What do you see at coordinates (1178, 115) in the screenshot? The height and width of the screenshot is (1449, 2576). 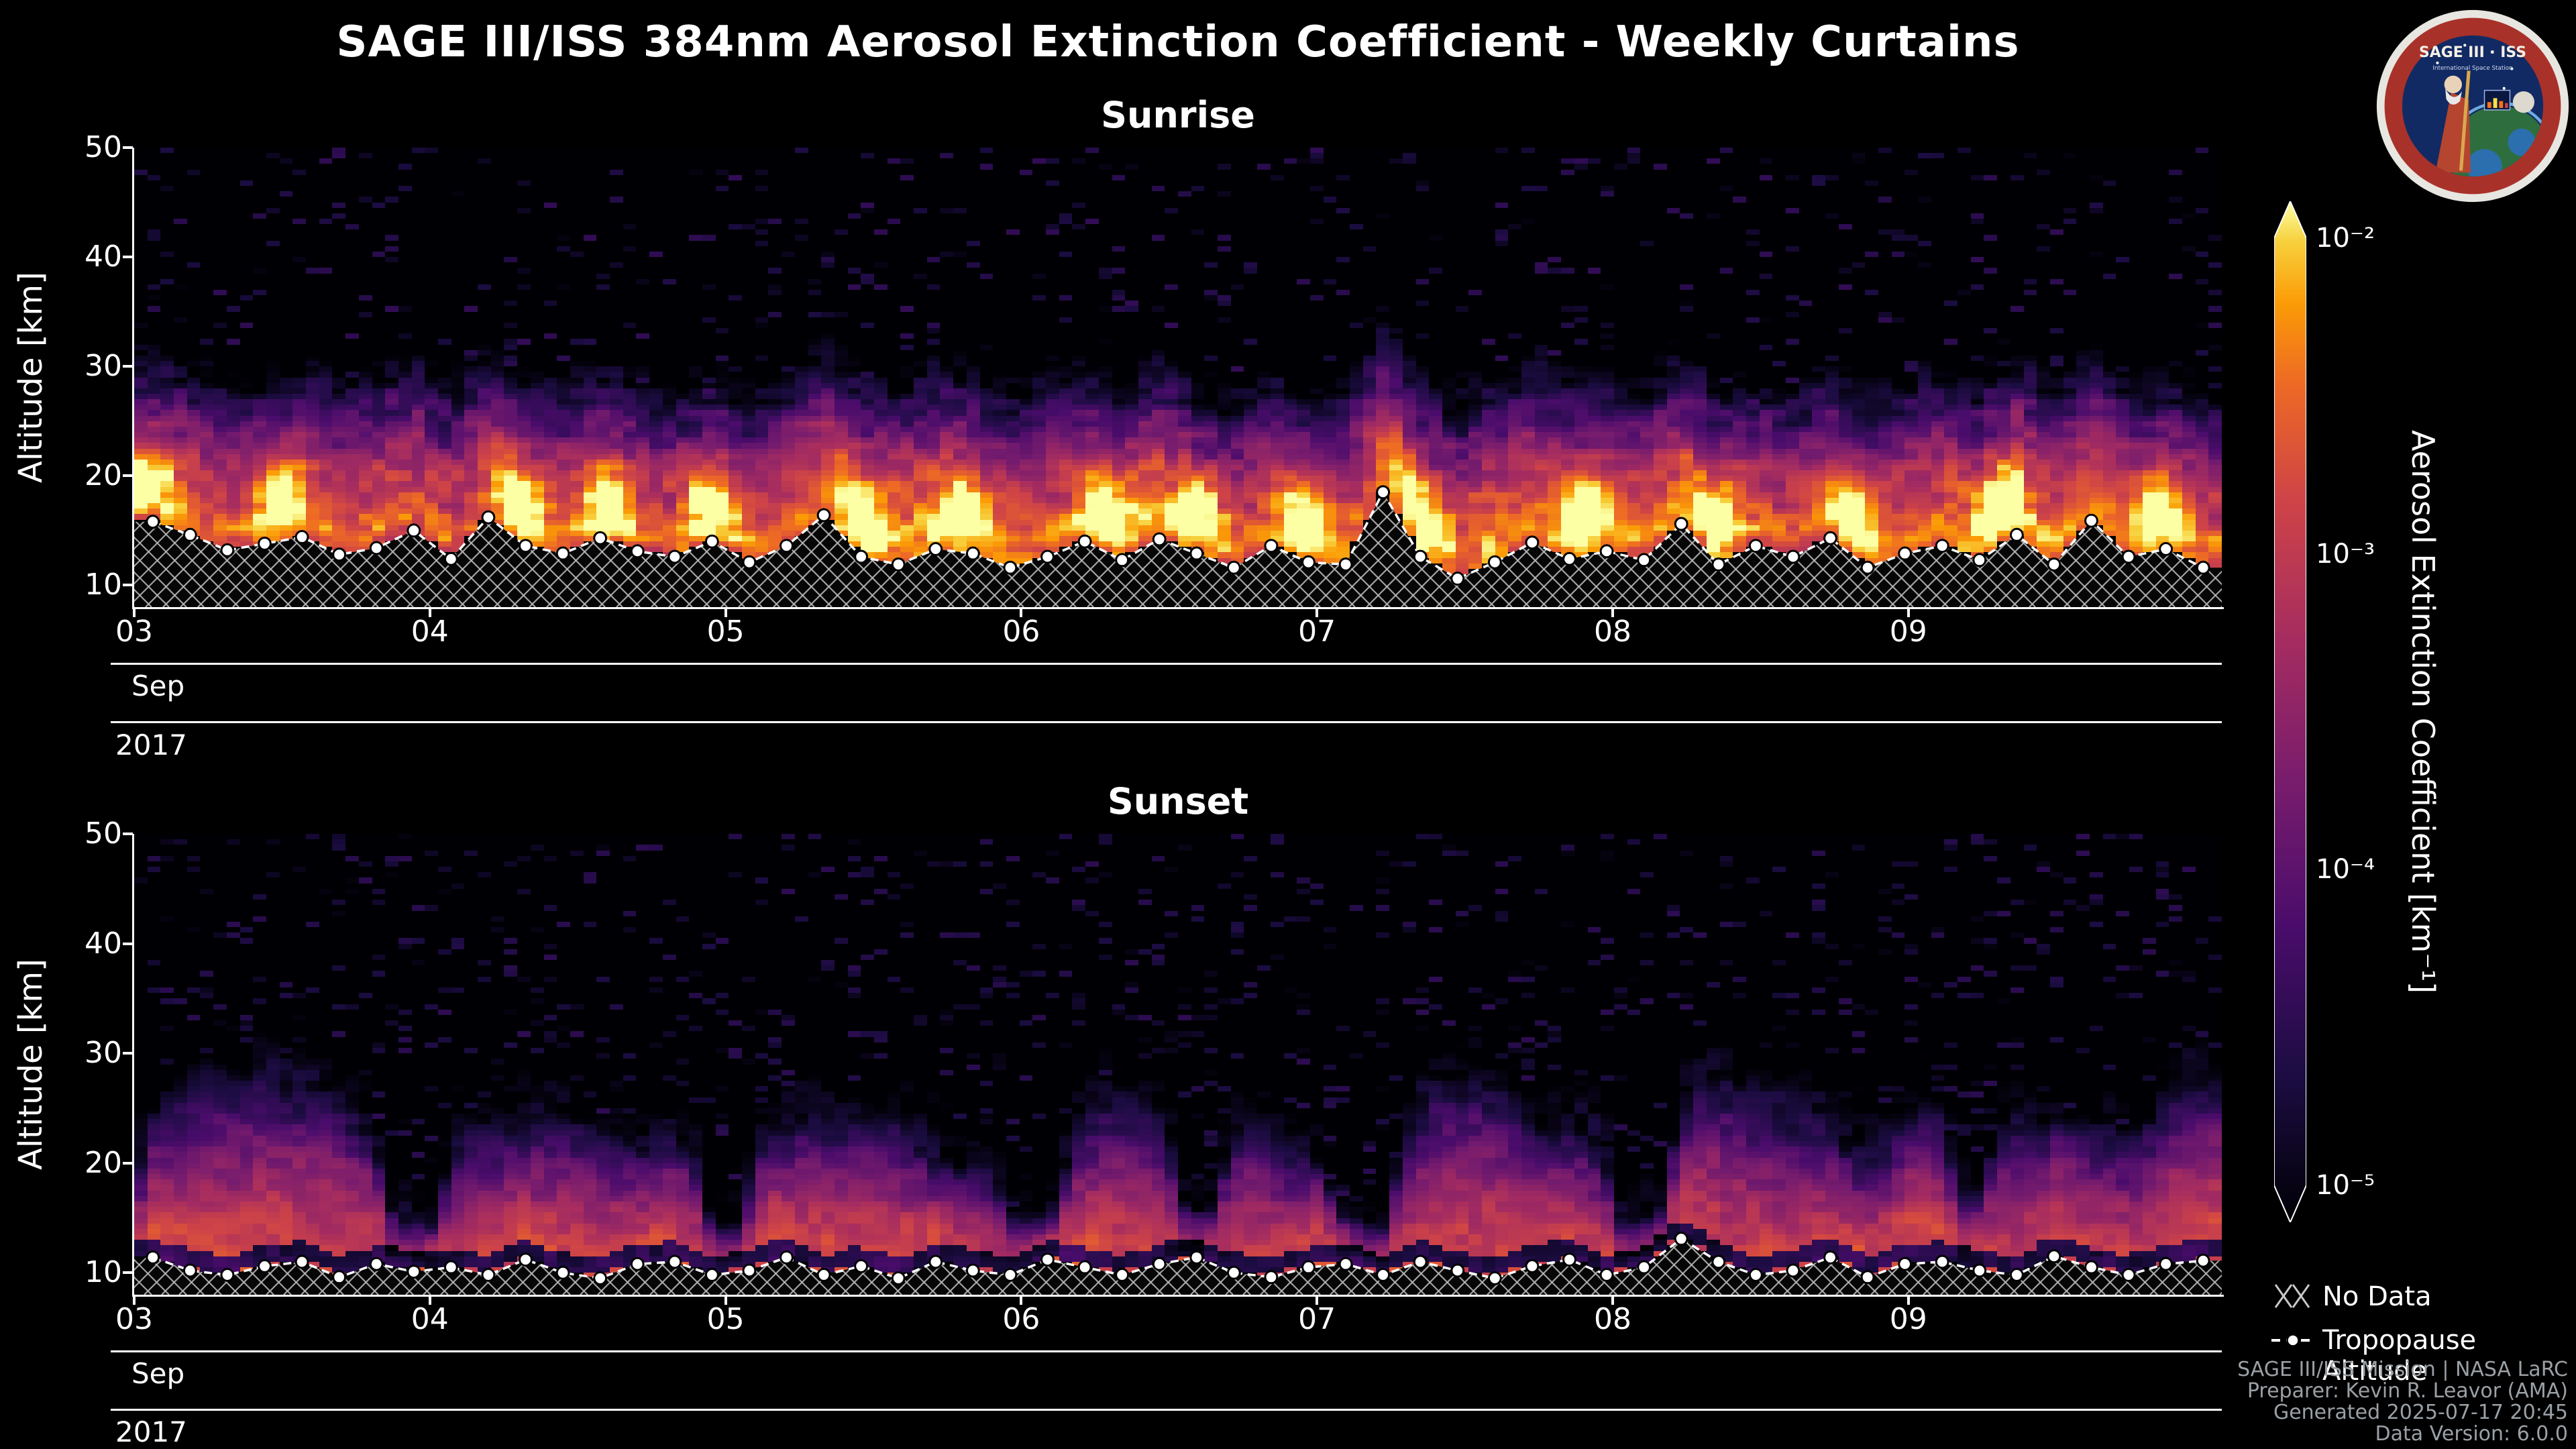 I see `panel-title-sunrise: Sunrise` at bounding box center [1178, 115].